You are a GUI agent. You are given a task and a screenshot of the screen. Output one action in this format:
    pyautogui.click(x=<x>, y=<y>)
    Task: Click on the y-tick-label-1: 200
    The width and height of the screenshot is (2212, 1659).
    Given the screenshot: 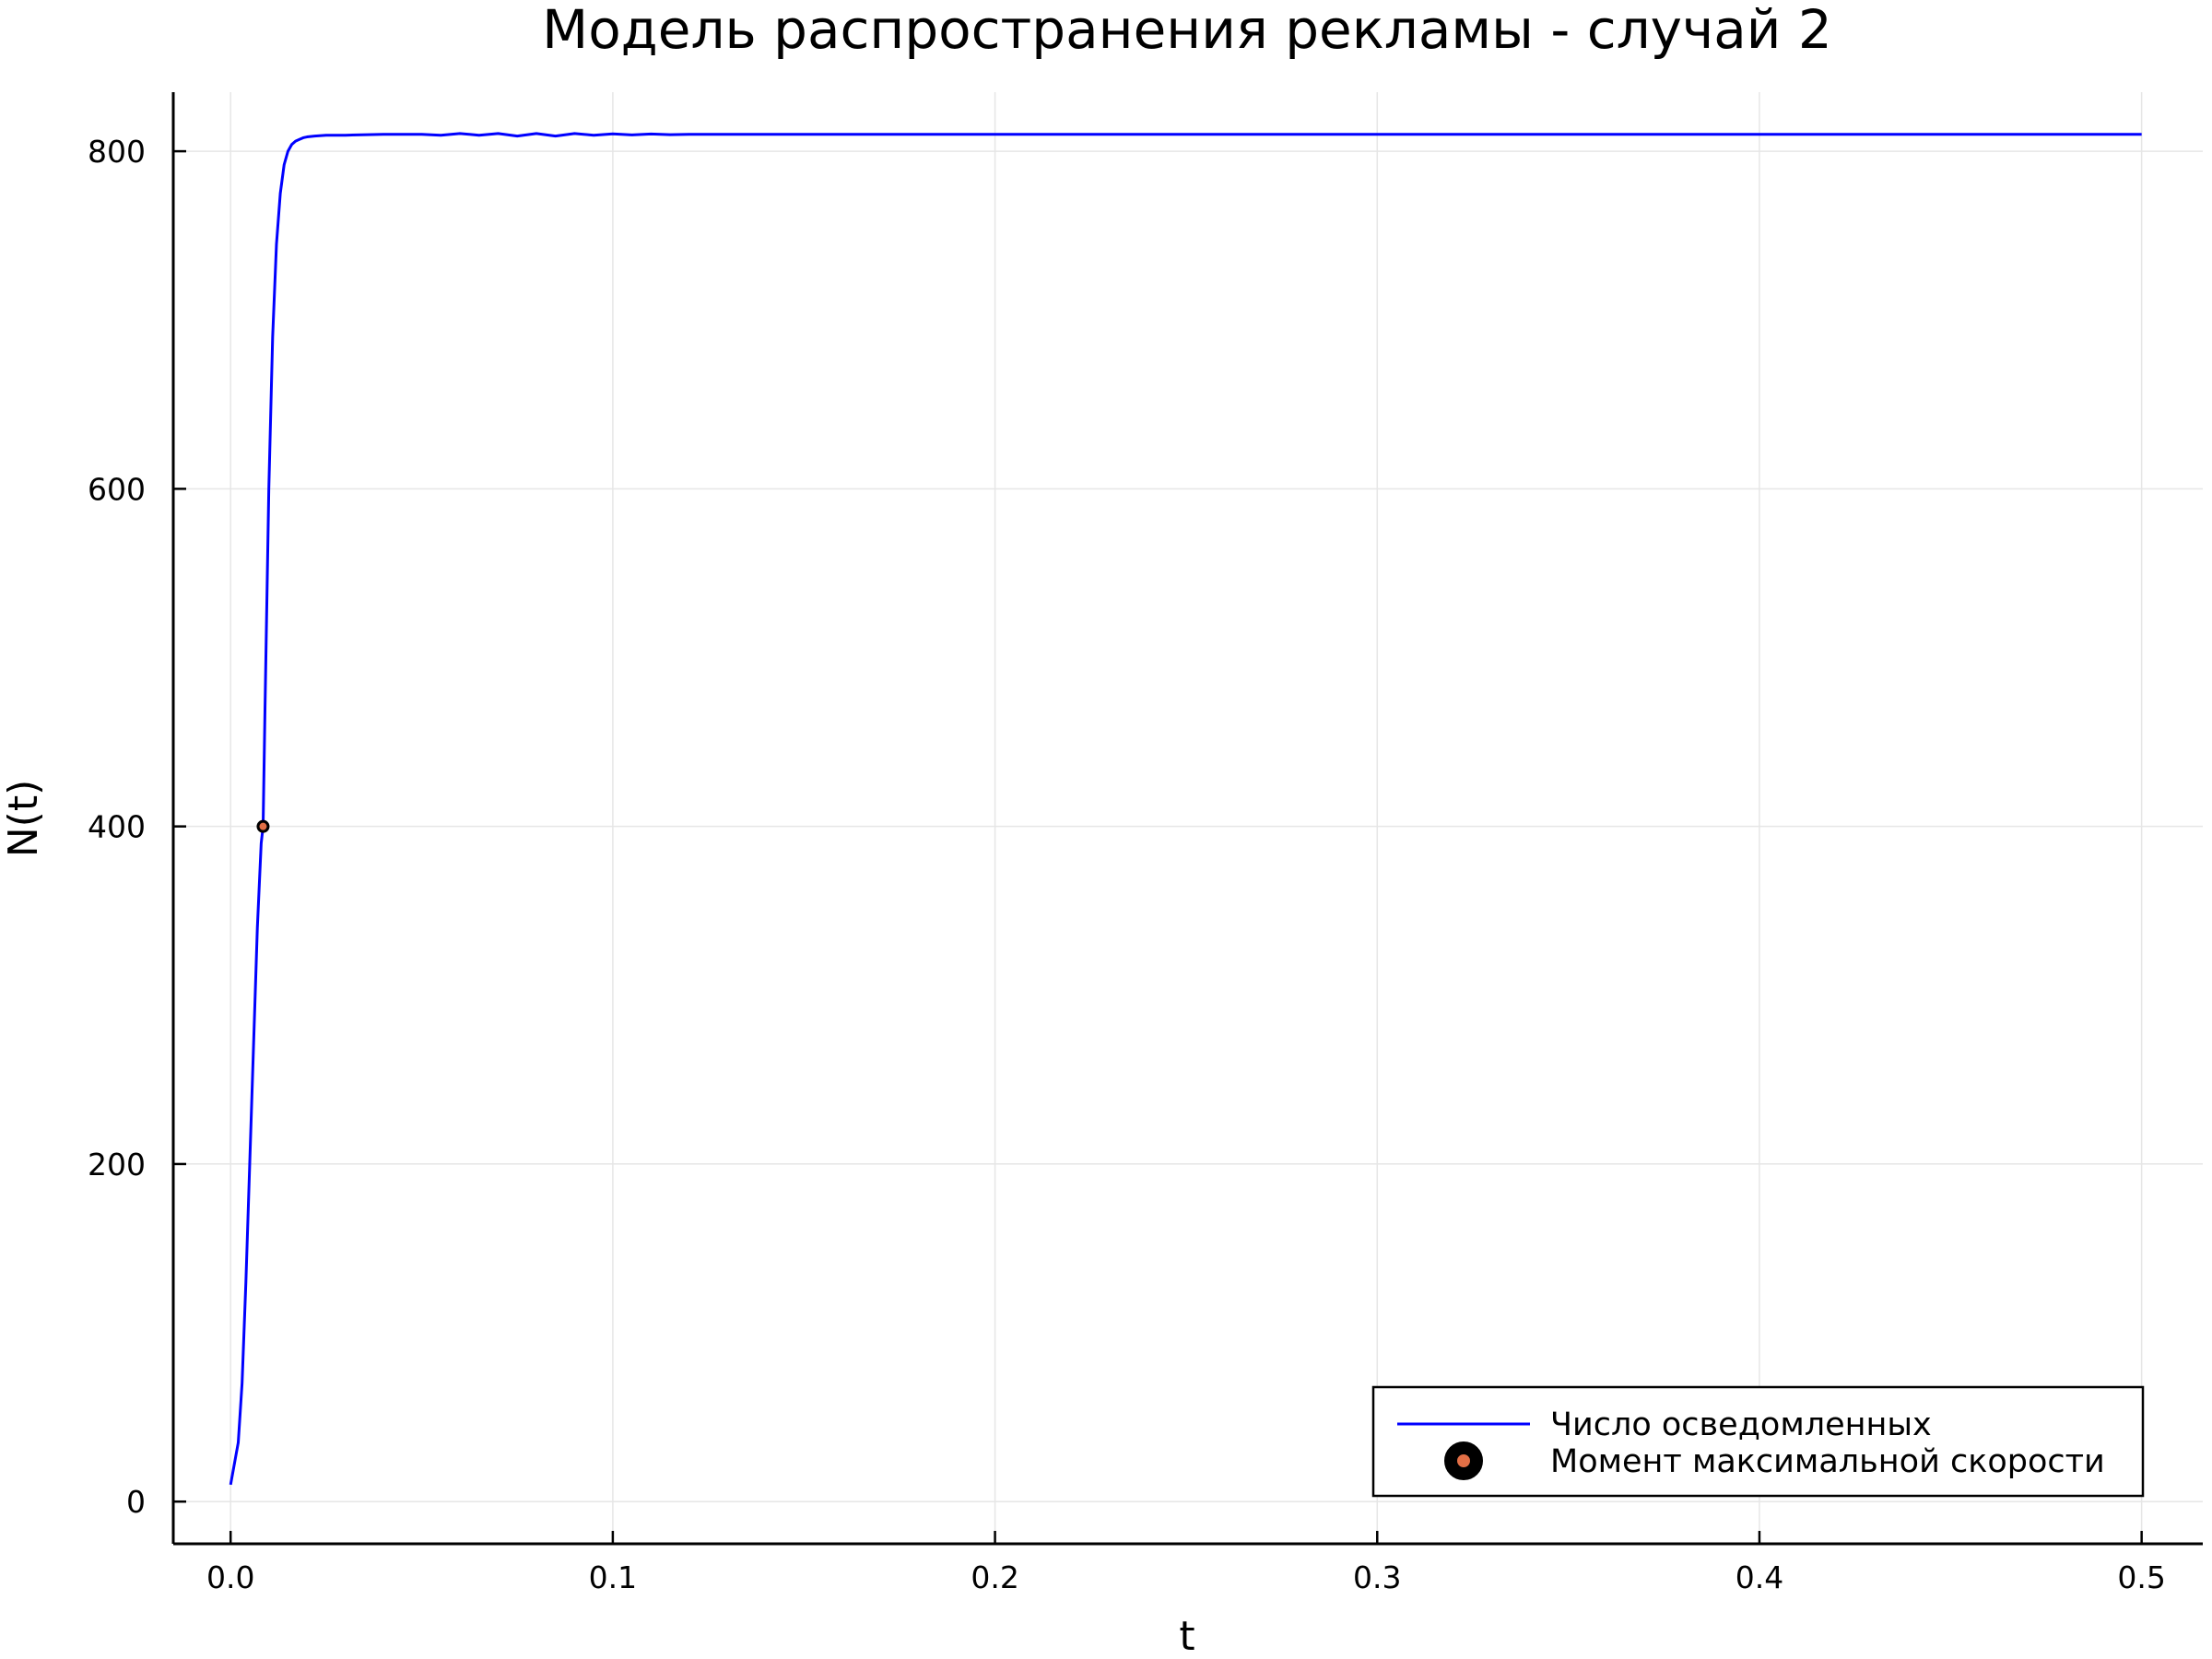 What is the action you would take?
    pyautogui.click(x=117, y=1164)
    